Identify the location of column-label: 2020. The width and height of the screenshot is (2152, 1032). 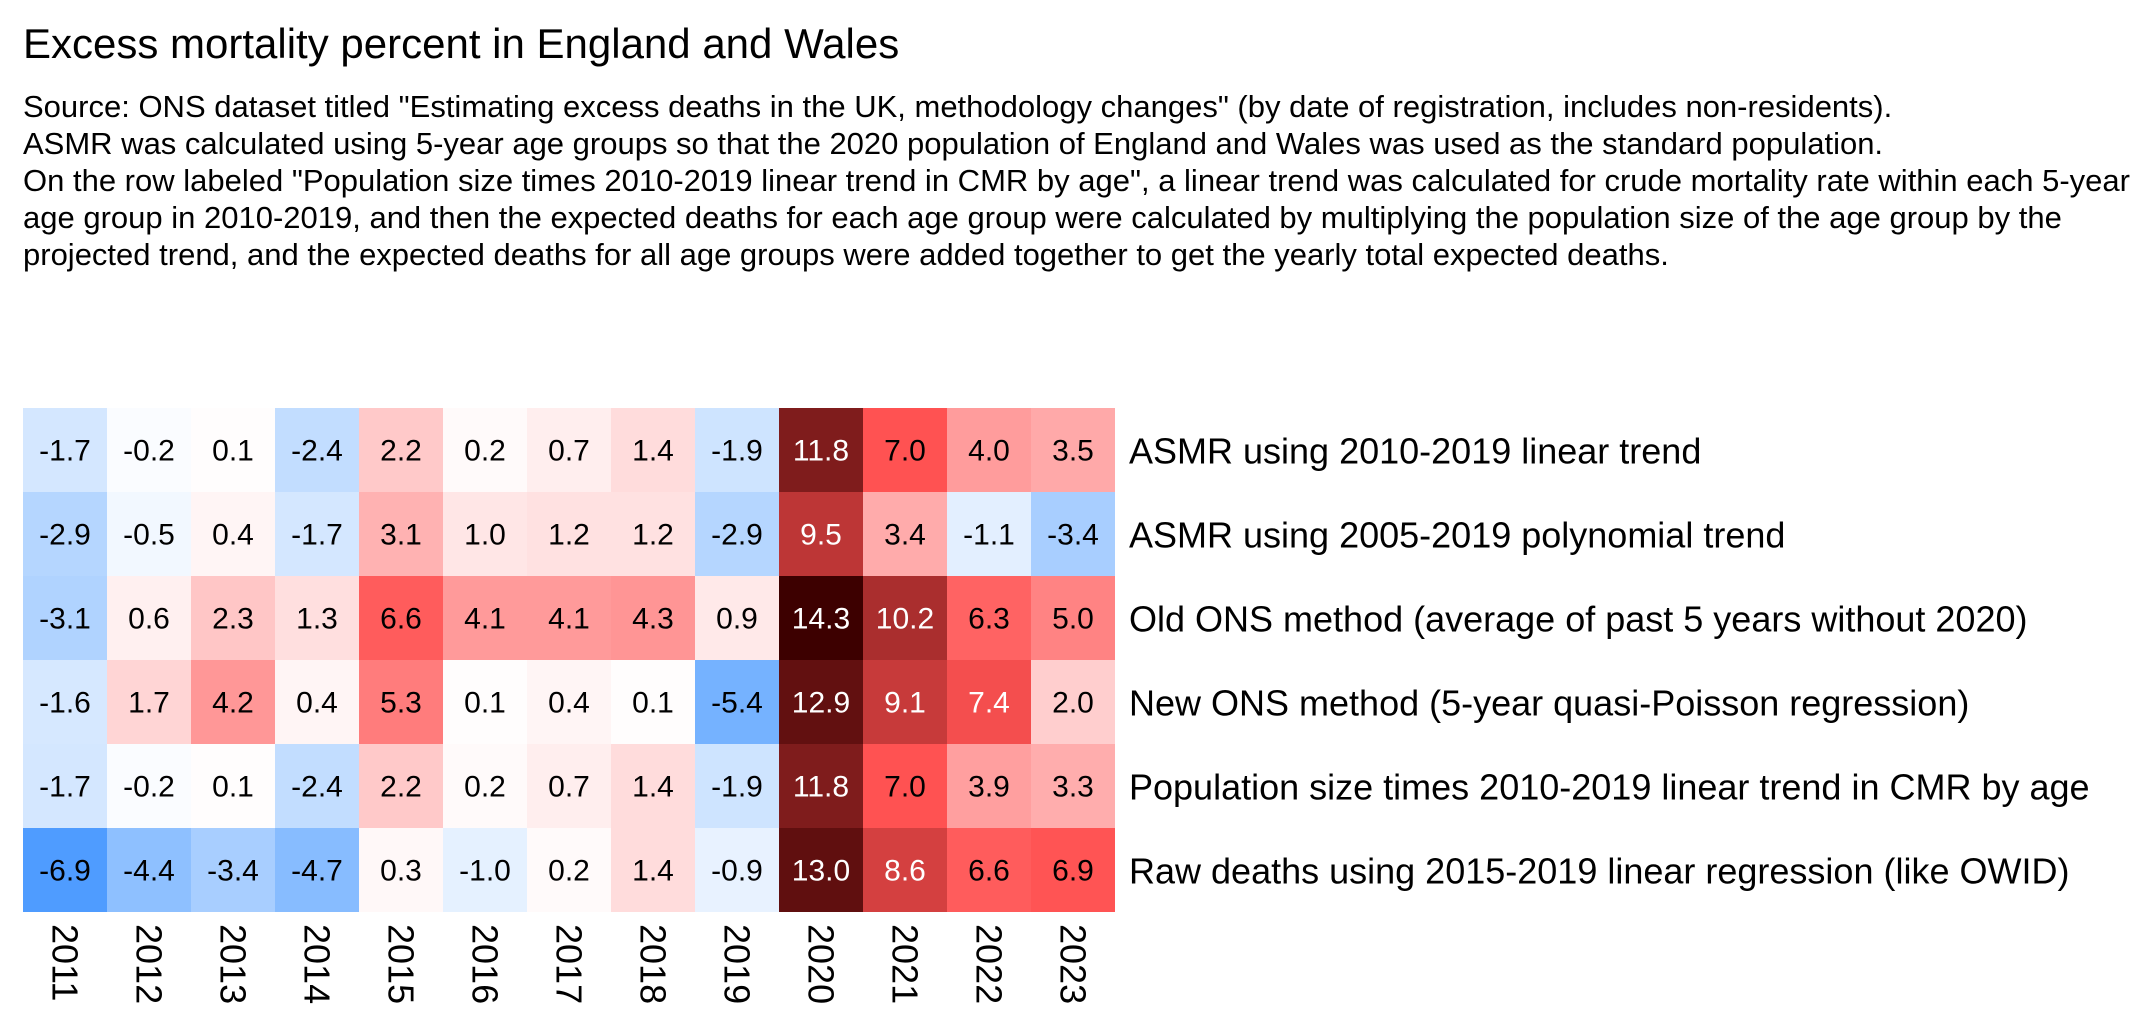
(821, 964).